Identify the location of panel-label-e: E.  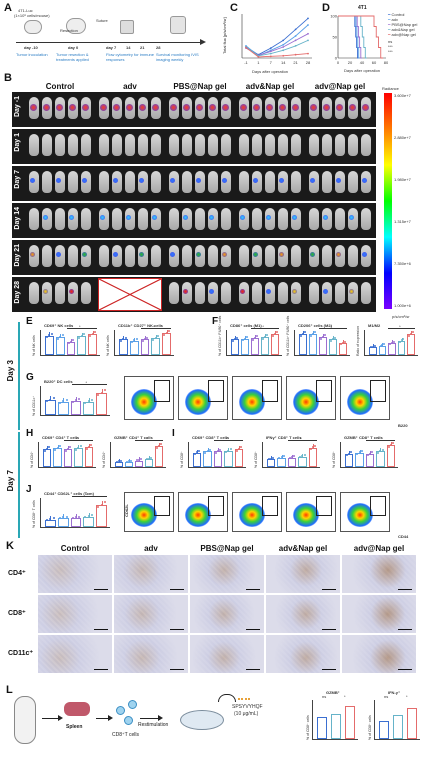
(29, 321).